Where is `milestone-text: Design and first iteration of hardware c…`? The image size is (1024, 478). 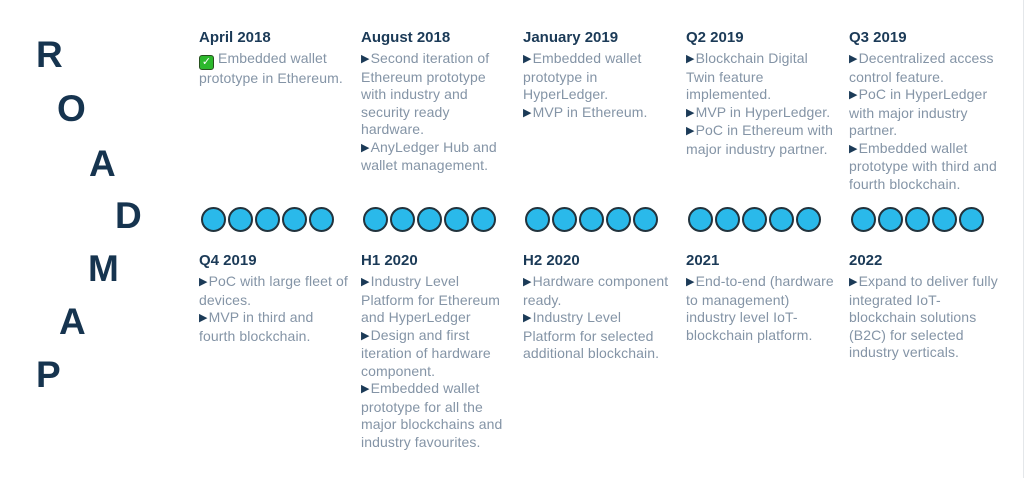 milestone-text: Design and first iteration of hardware c… is located at coordinates (426, 352).